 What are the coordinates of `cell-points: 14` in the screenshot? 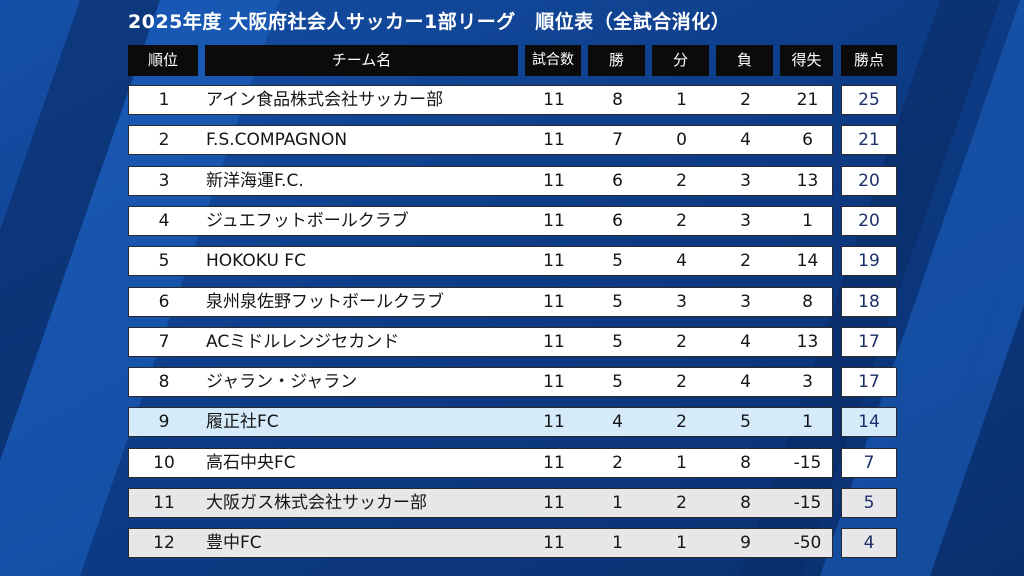 It's located at (869, 422).